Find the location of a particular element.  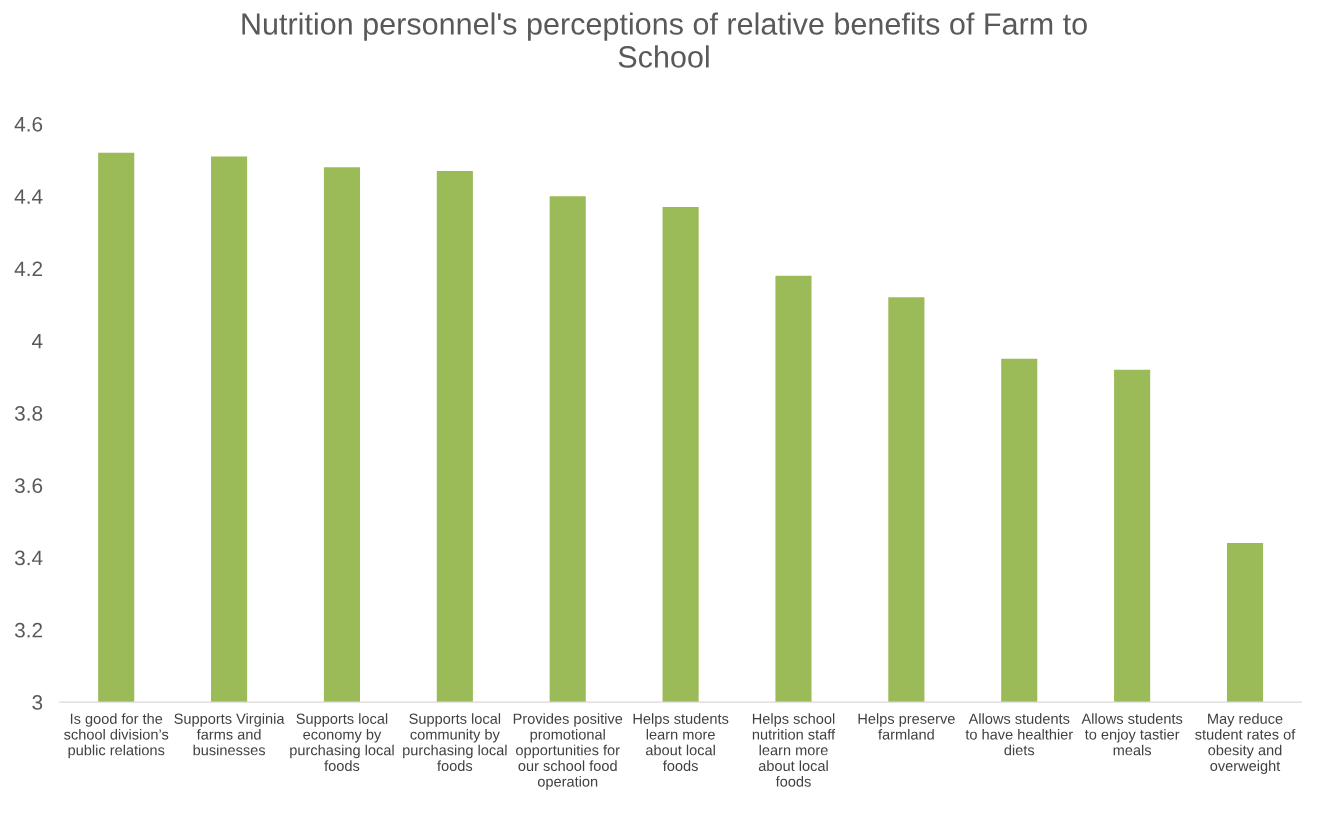

x-tick-label: Allows students to enjoy tastier meals is located at coordinates (1132, 734).